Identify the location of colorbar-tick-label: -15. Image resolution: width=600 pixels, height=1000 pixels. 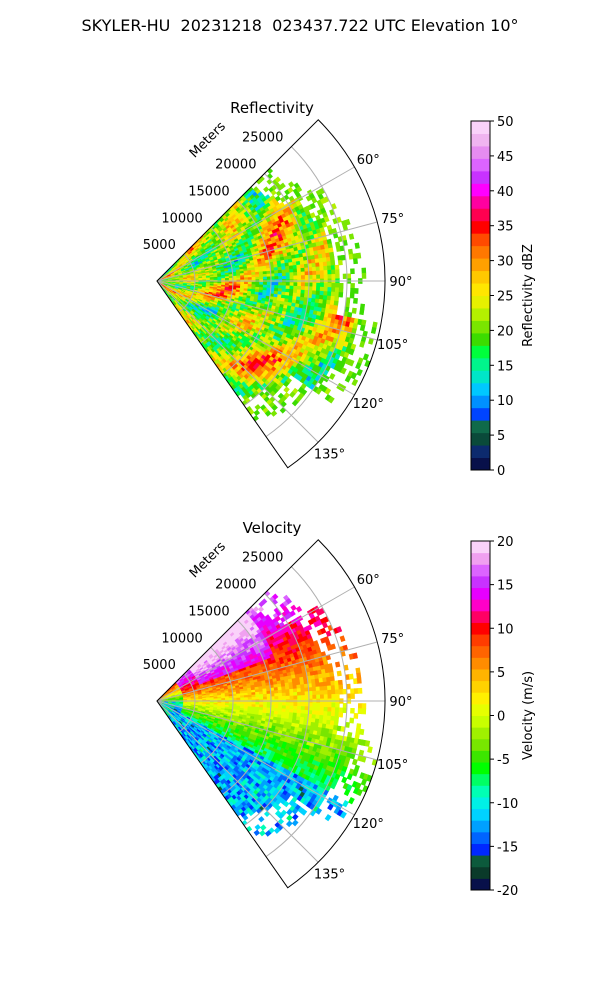
(507, 847).